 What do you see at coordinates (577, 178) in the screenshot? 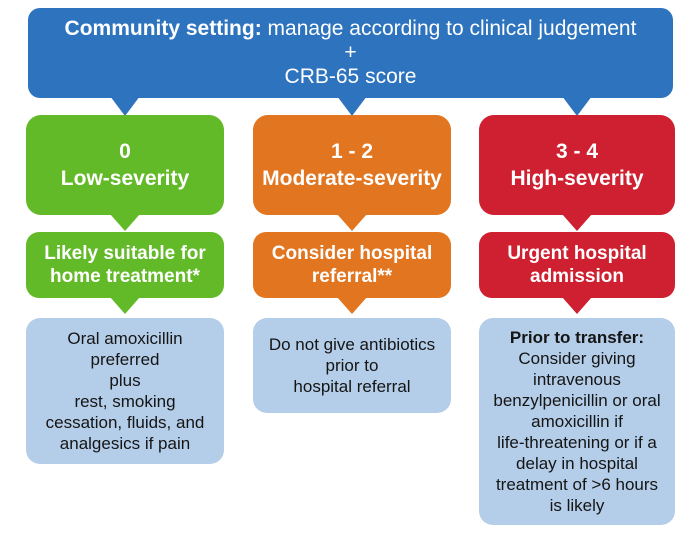
I see `severity-label: High-severity` at bounding box center [577, 178].